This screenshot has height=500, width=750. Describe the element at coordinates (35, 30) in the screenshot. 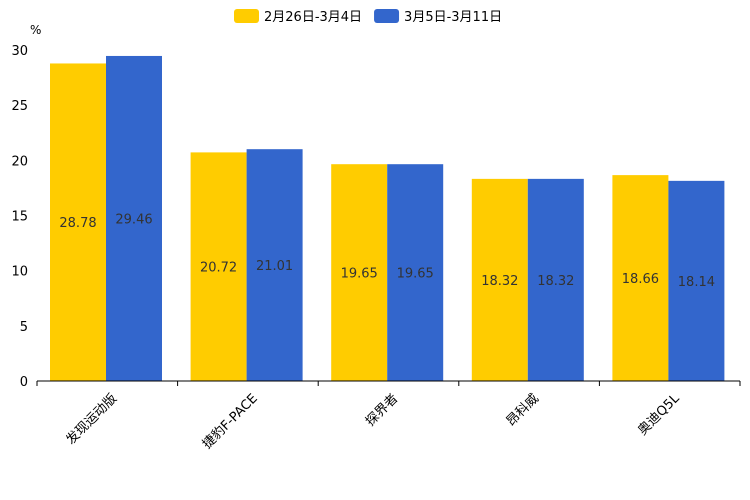

I see `y-axis-label: %` at that location.